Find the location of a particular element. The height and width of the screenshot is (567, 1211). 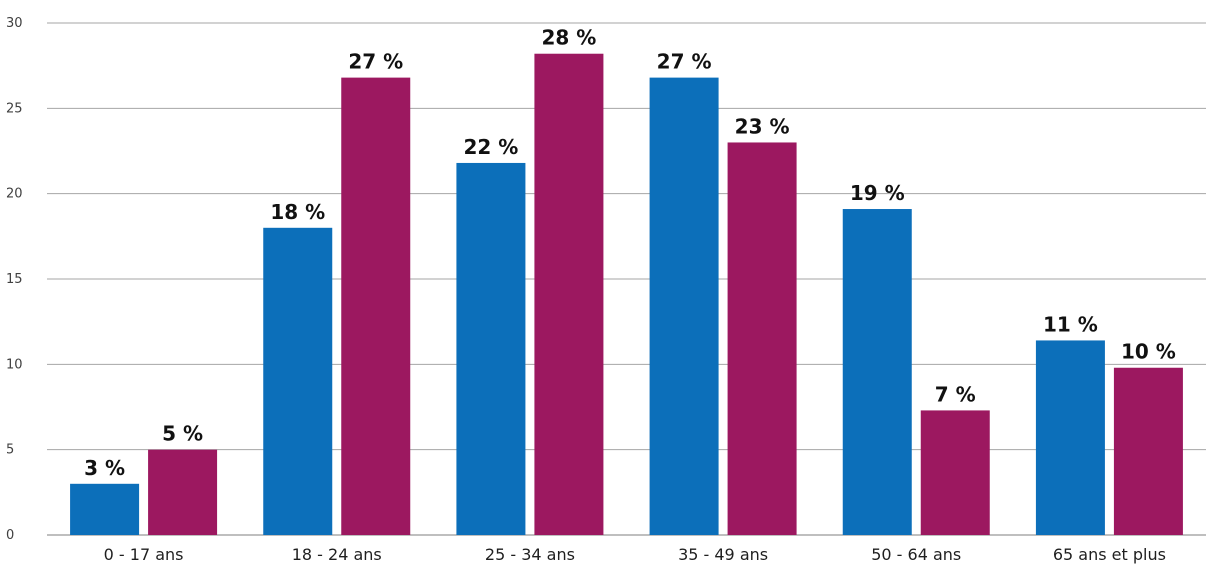

x-tick-label-4: 50 - 64 ans is located at coordinates (916, 554).